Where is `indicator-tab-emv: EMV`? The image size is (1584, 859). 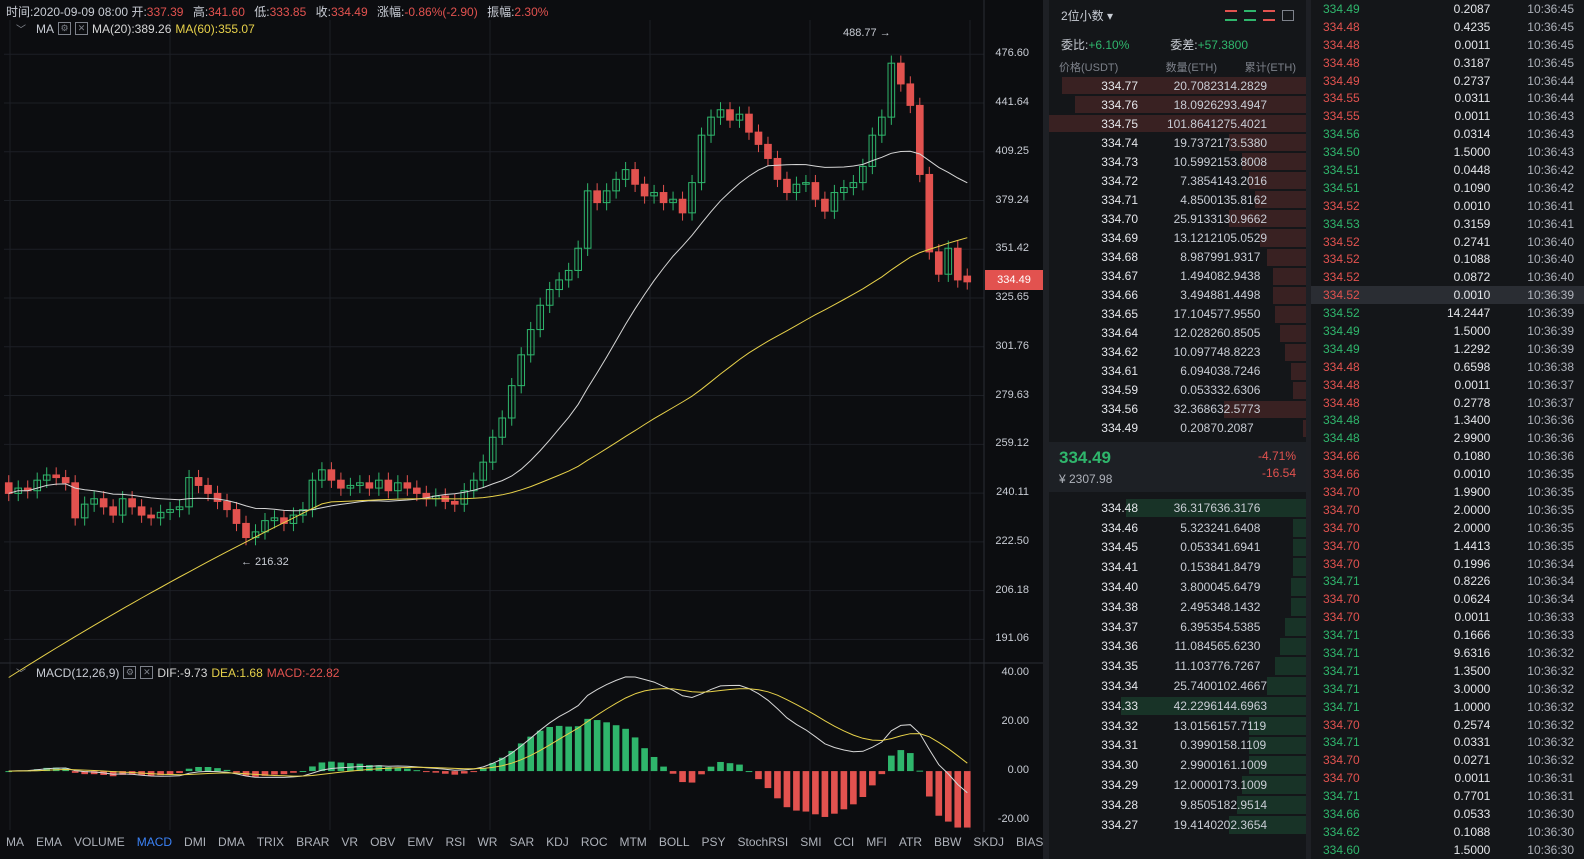
indicator-tab-emv: EMV is located at coordinates (420, 842).